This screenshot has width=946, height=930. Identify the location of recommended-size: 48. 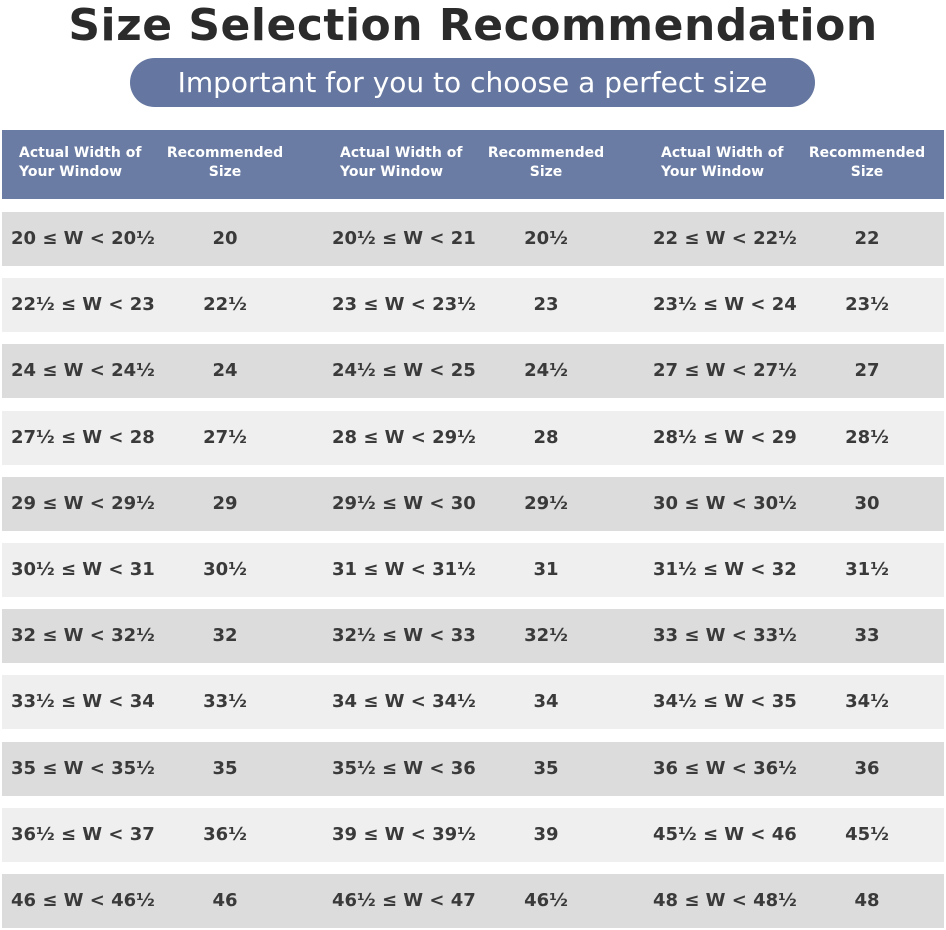
(867, 900).